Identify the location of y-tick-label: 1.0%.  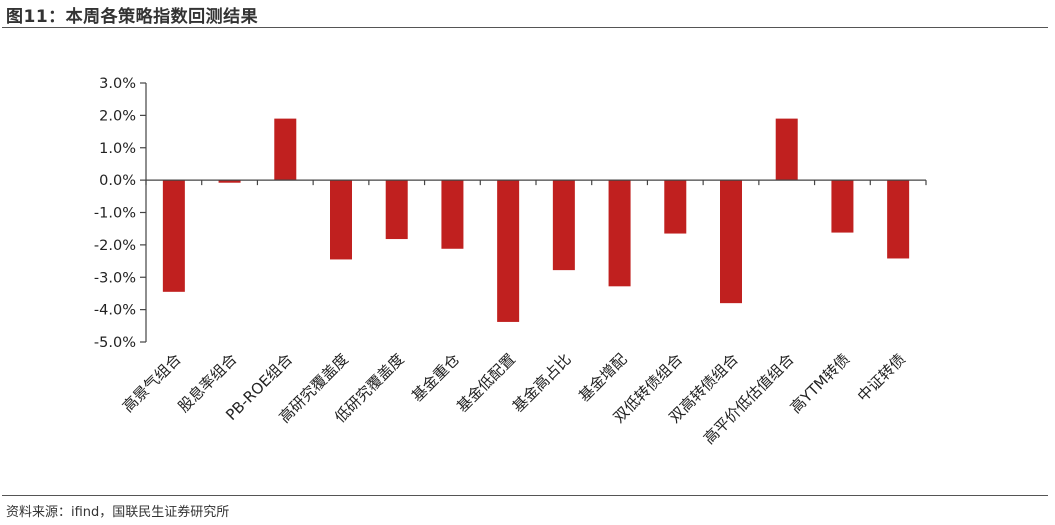
(117, 149).